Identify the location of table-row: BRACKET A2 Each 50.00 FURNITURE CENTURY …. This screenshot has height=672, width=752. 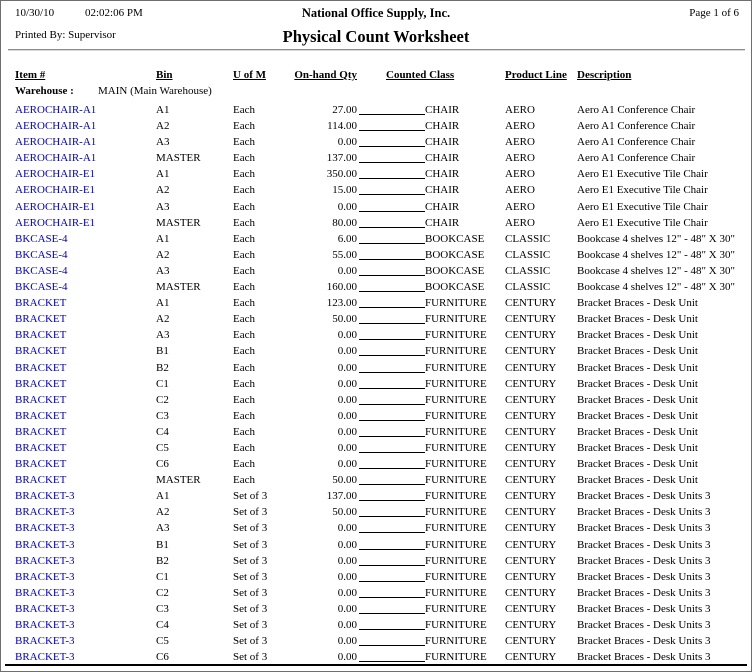
(376, 319).